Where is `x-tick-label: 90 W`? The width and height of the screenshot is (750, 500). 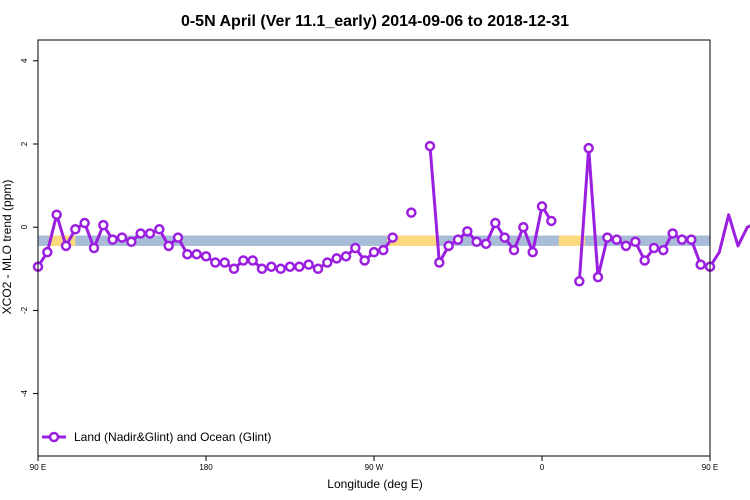 x-tick-label: 90 W is located at coordinates (374, 467).